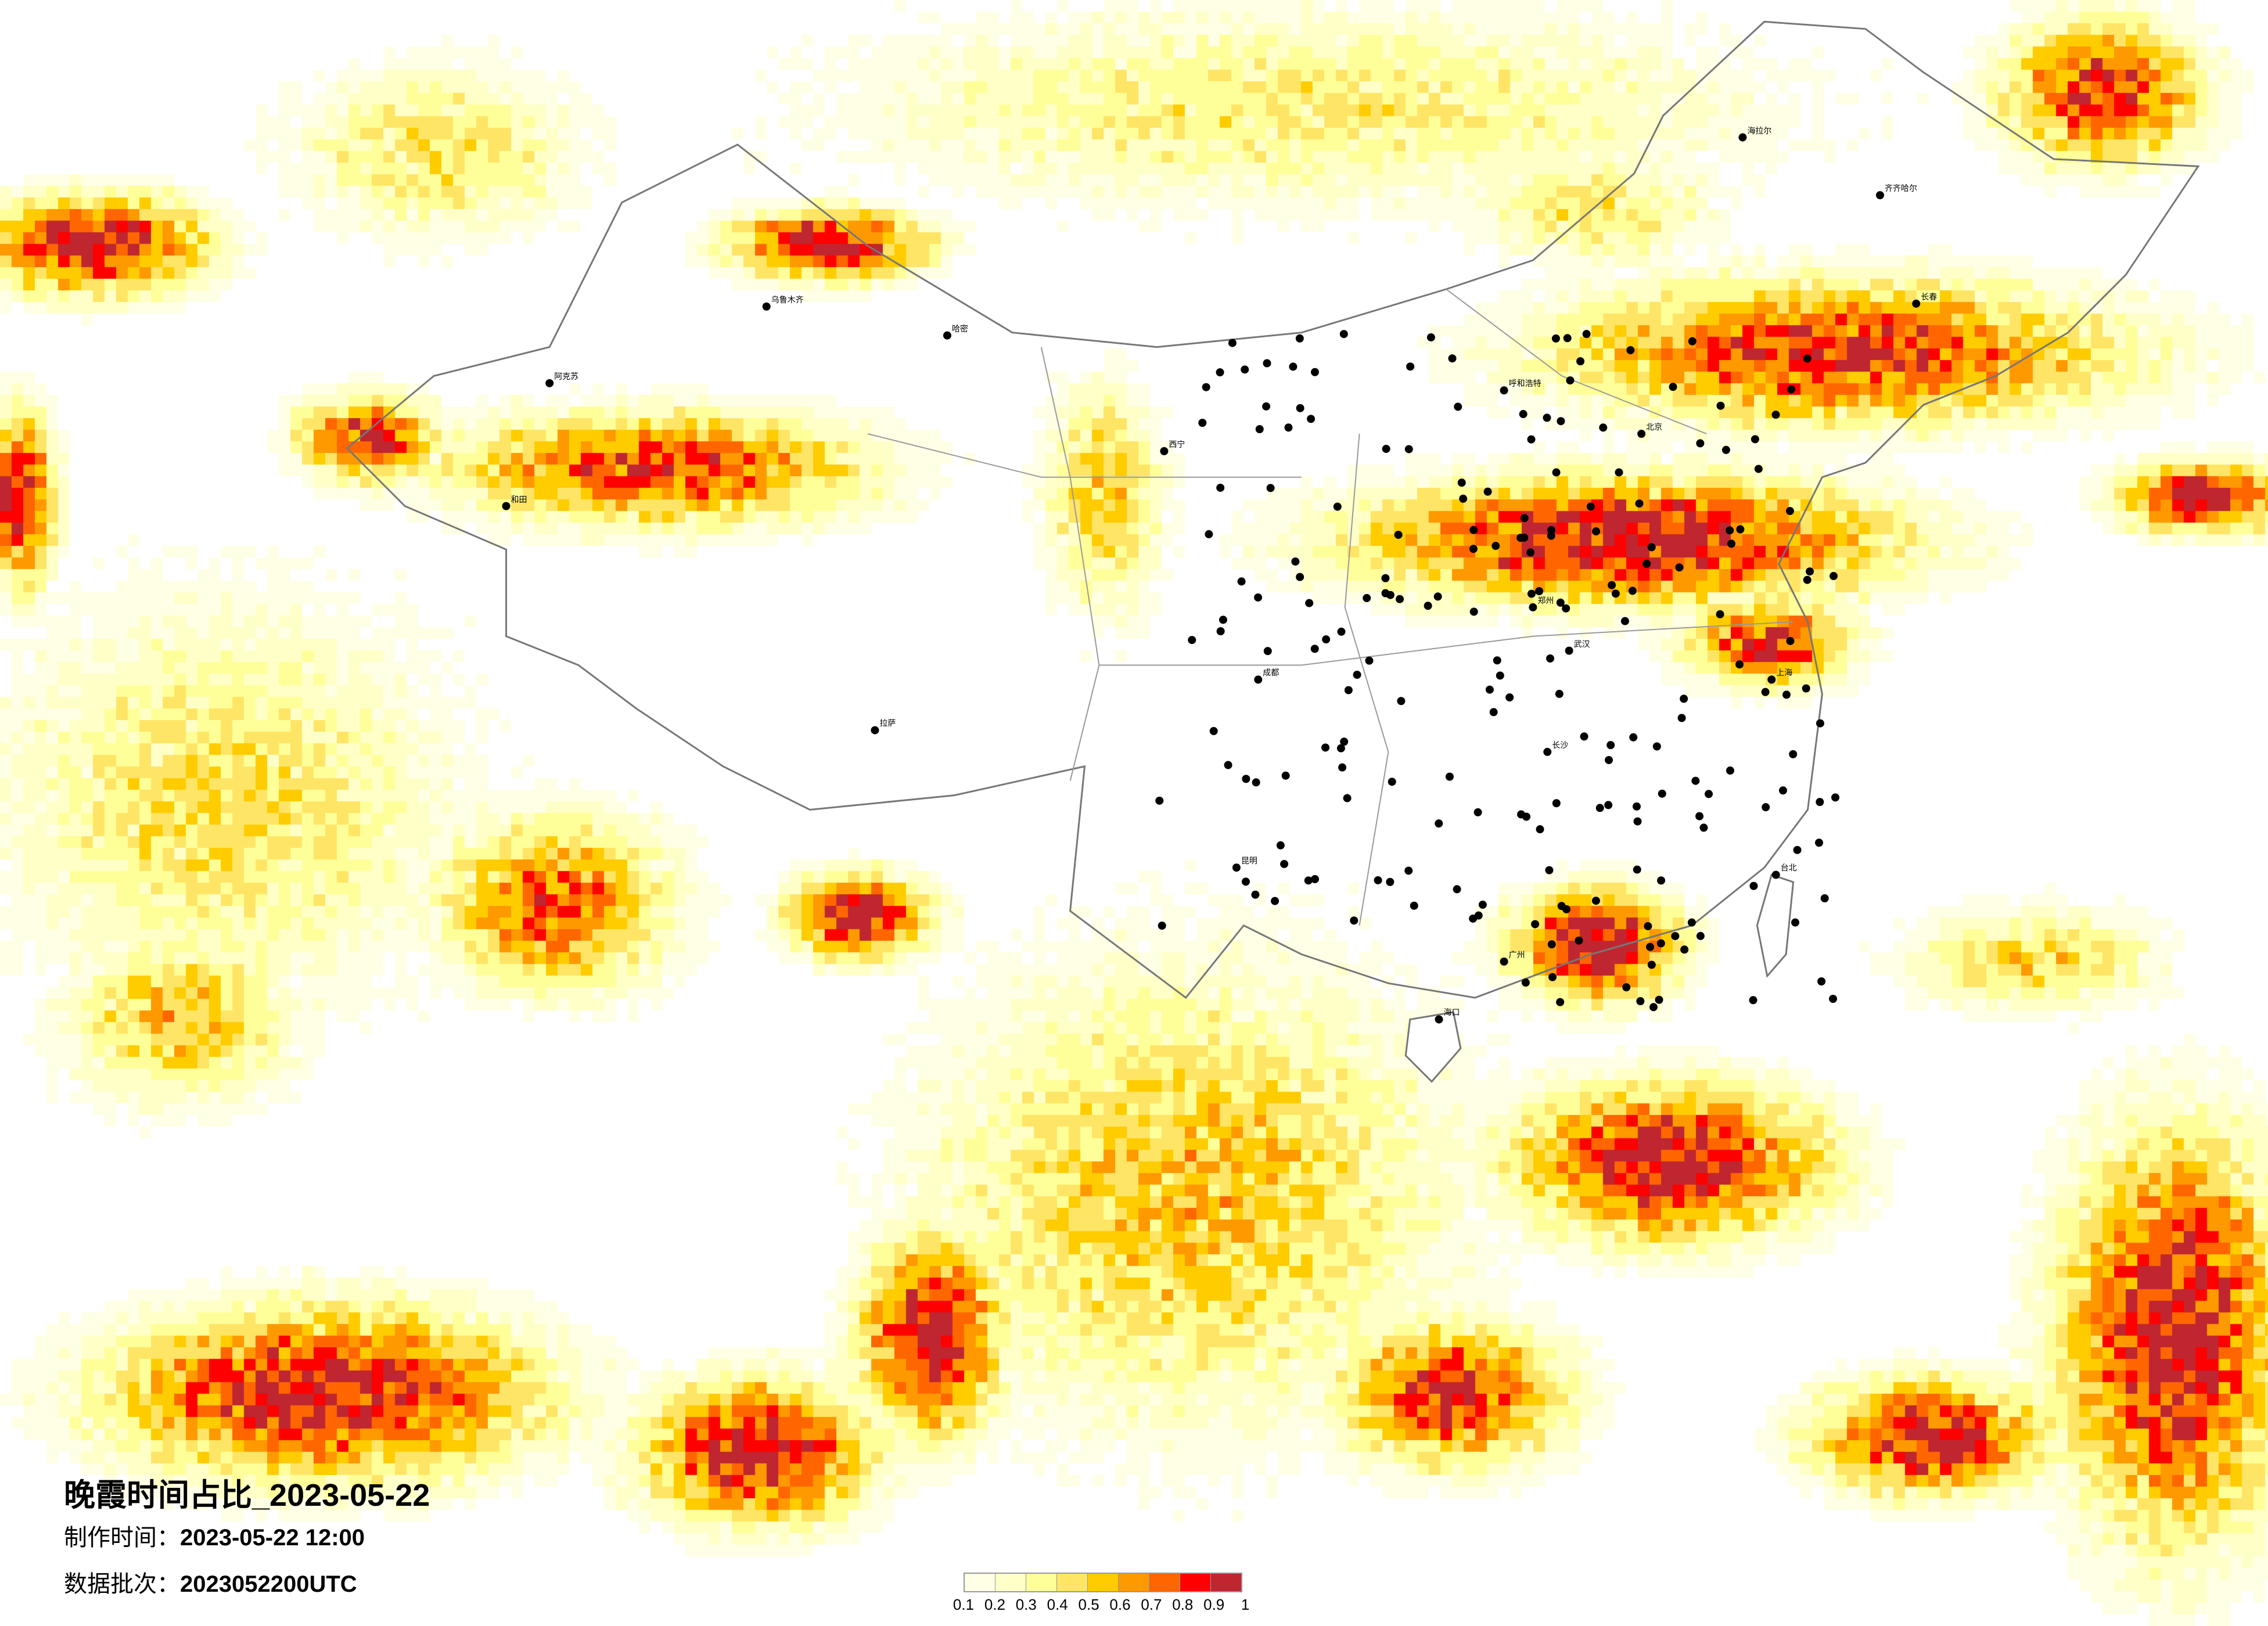 This screenshot has height=1626, width=2268. What do you see at coordinates (1026, 1604) in the screenshot?
I see `legend-tick: 0.3` at bounding box center [1026, 1604].